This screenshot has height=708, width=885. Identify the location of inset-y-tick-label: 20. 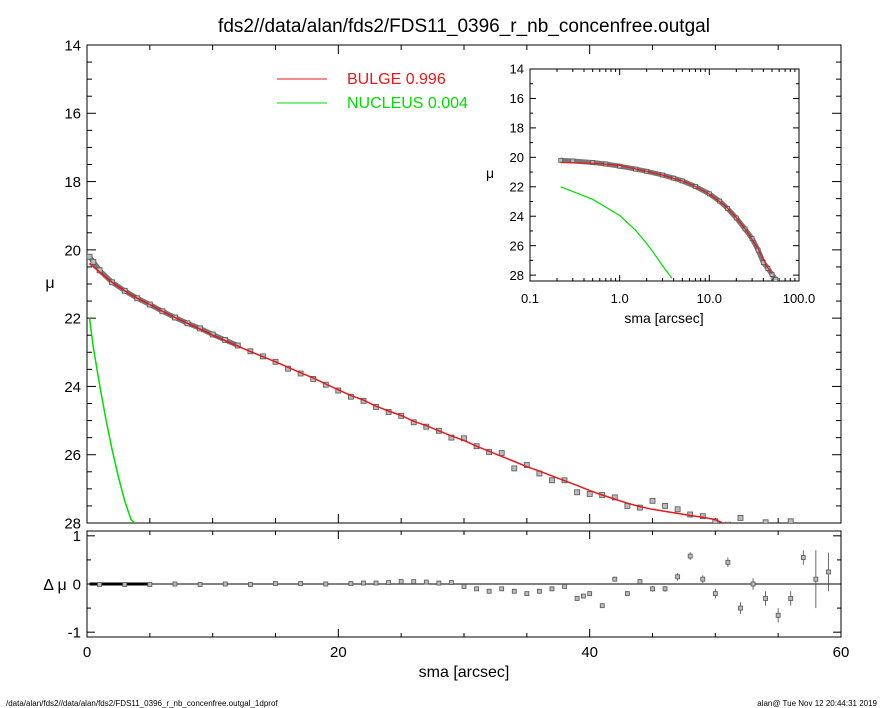
(517, 157).